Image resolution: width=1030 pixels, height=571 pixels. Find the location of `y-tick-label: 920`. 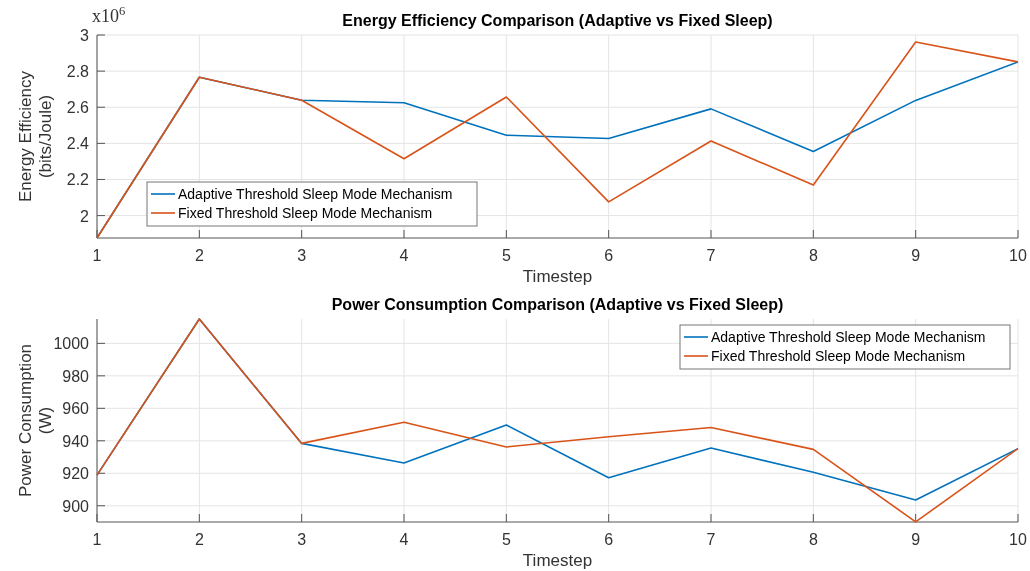

y-tick-label: 920 is located at coordinates (76, 474).